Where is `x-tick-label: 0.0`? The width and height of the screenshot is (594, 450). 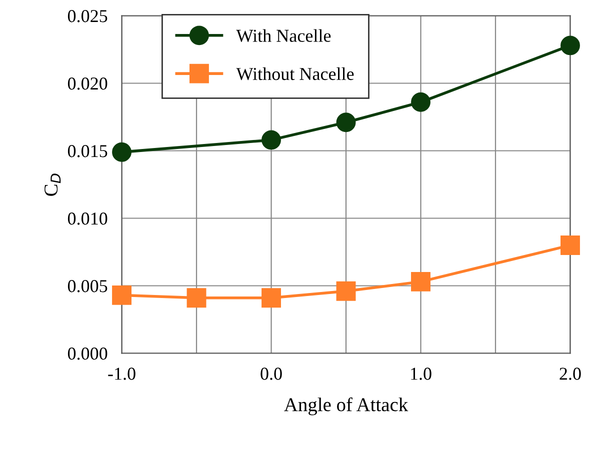
x-tick-label: 0.0 is located at coordinates (271, 374).